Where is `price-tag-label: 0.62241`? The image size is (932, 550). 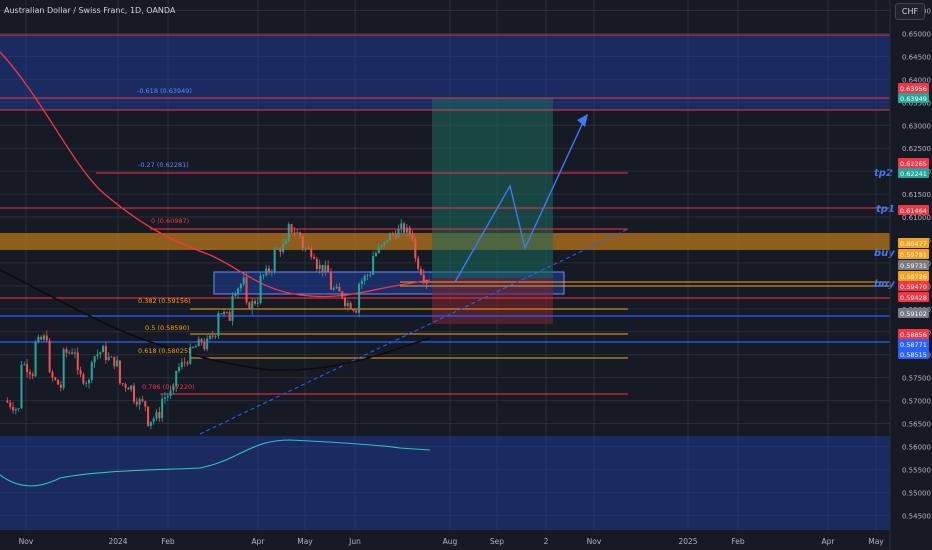
price-tag-label: 0.62241 is located at coordinates (913, 174).